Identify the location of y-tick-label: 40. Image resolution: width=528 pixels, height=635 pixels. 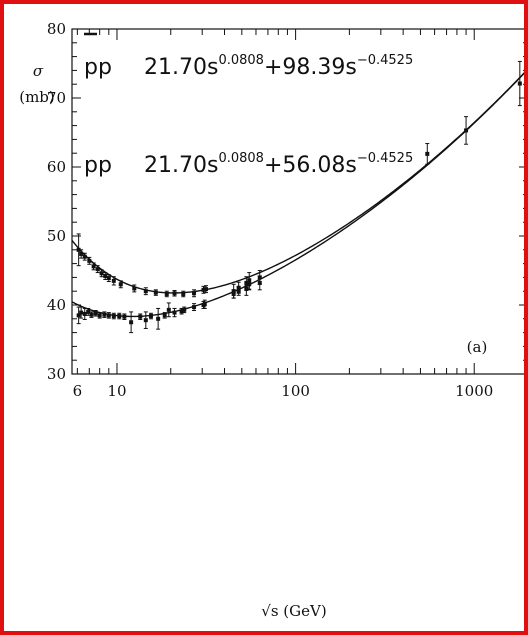
(56, 305).